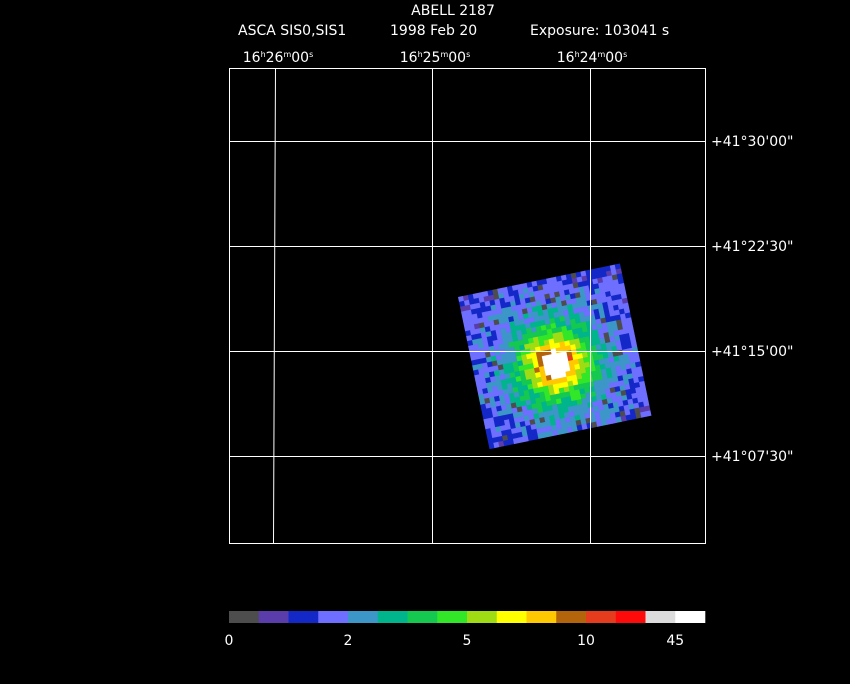 This screenshot has width=850, height=684. What do you see at coordinates (292, 31) in the screenshot?
I see `instrument: ASCA SIS0,SIS1` at bounding box center [292, 31].